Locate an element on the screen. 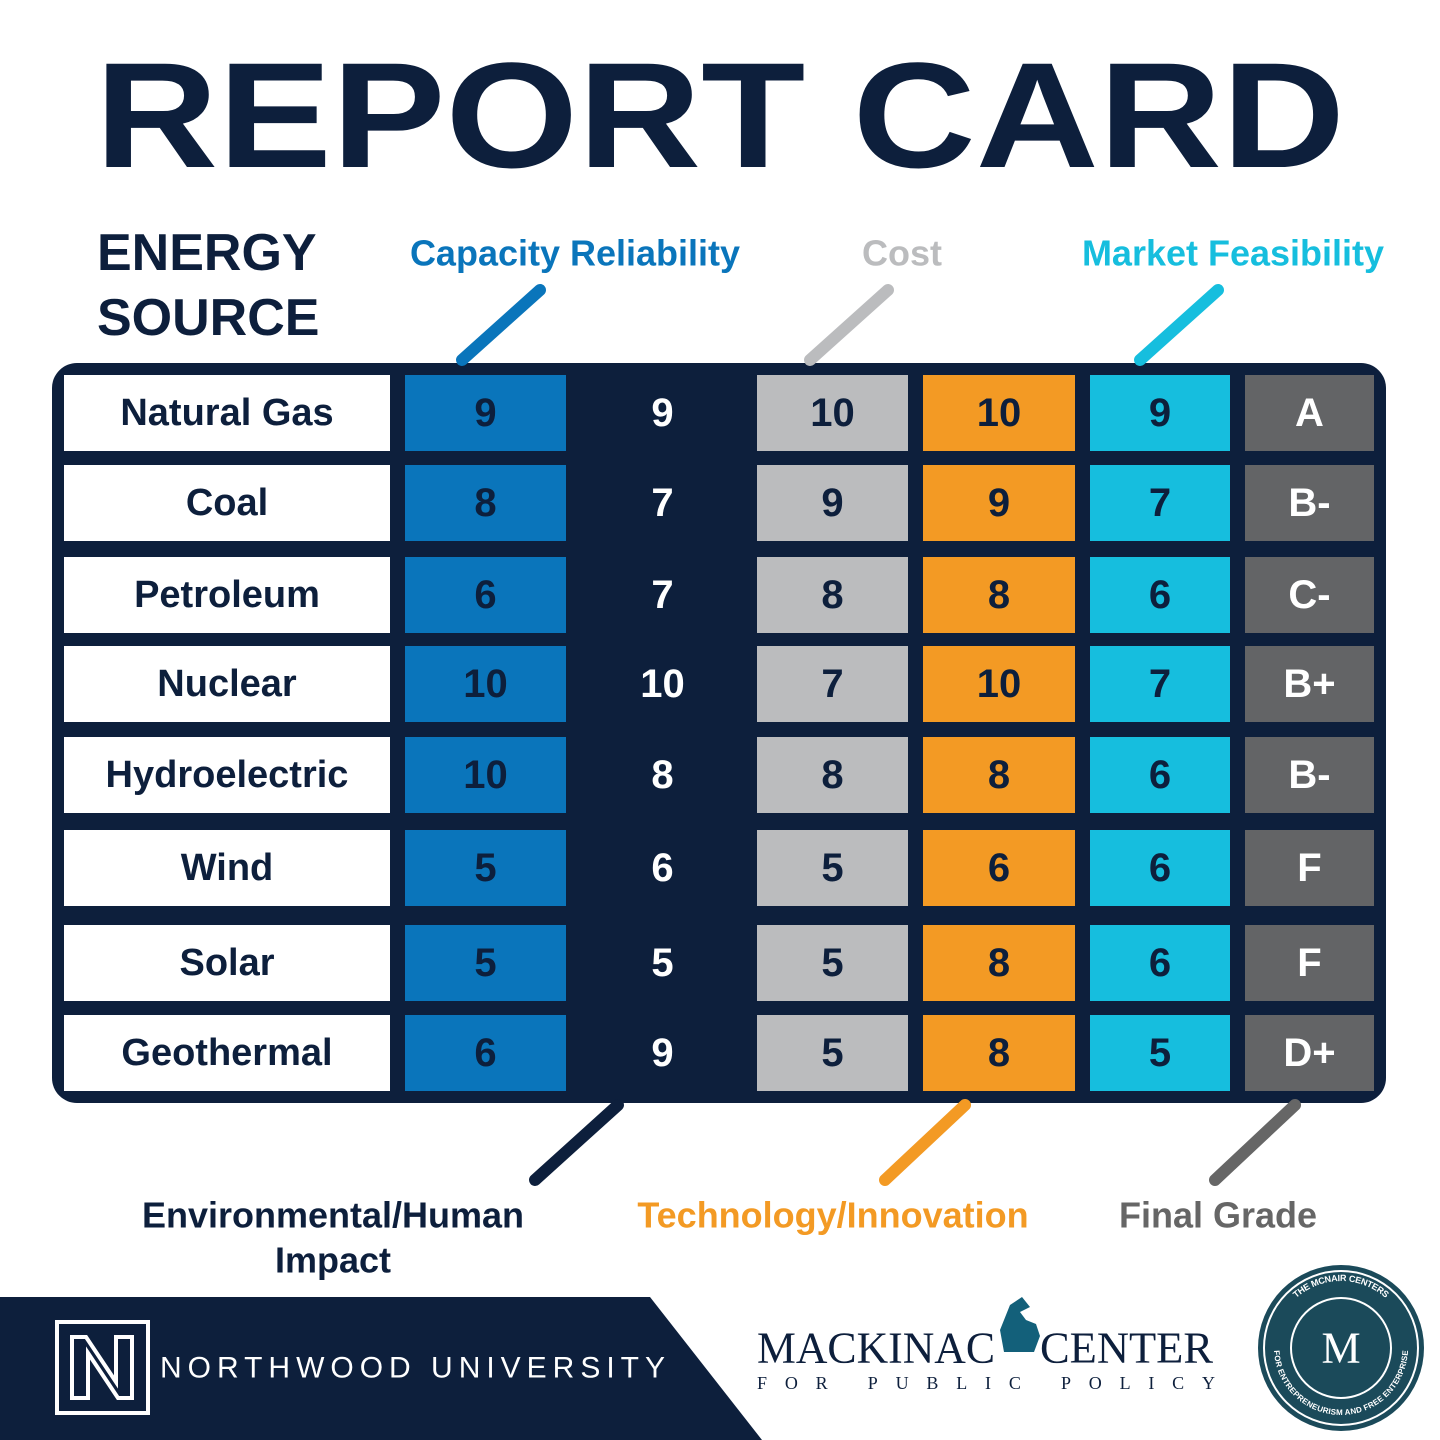  mcnair-monogram: M is located at coordinates (1340, 1348).